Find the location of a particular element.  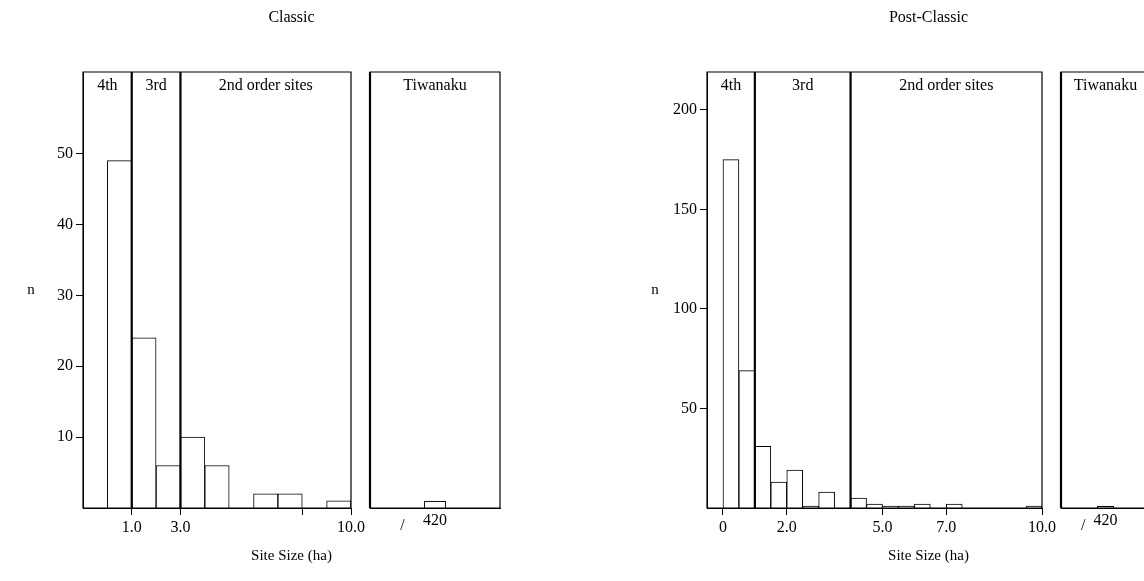

x-tick-label: 0 is located at coordinates (722, 526).